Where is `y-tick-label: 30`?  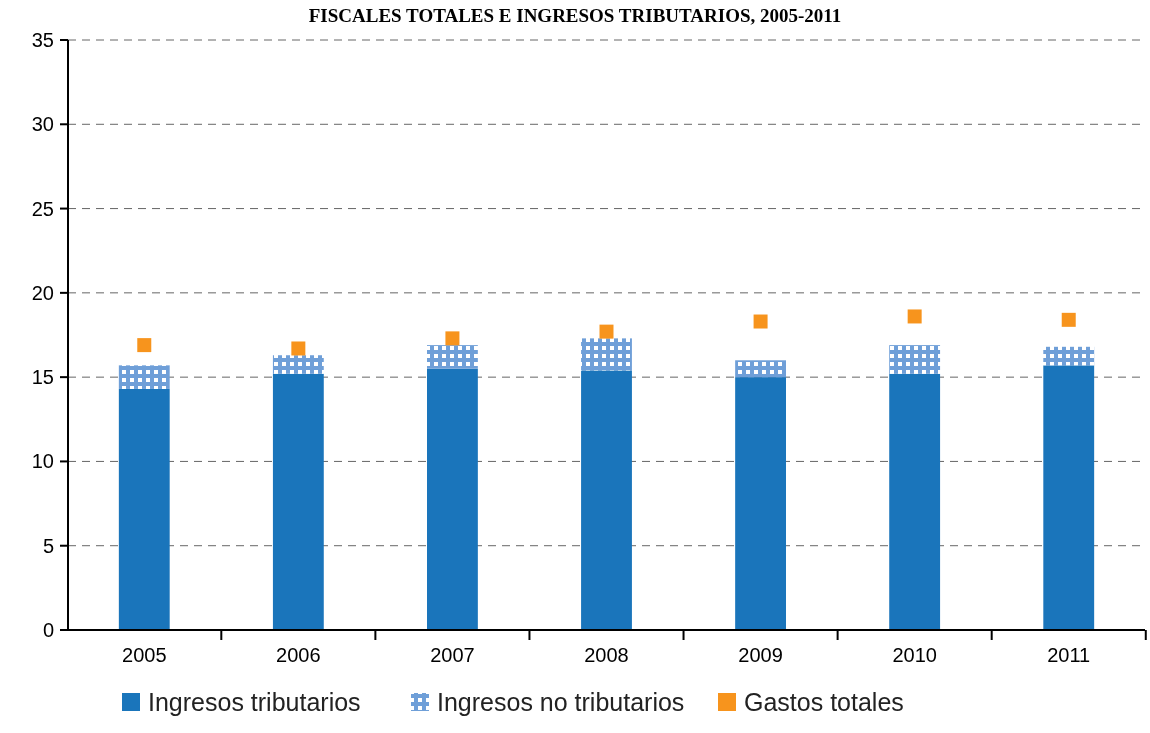
y-tick-label: 30 is located at coordinates (42, 124).